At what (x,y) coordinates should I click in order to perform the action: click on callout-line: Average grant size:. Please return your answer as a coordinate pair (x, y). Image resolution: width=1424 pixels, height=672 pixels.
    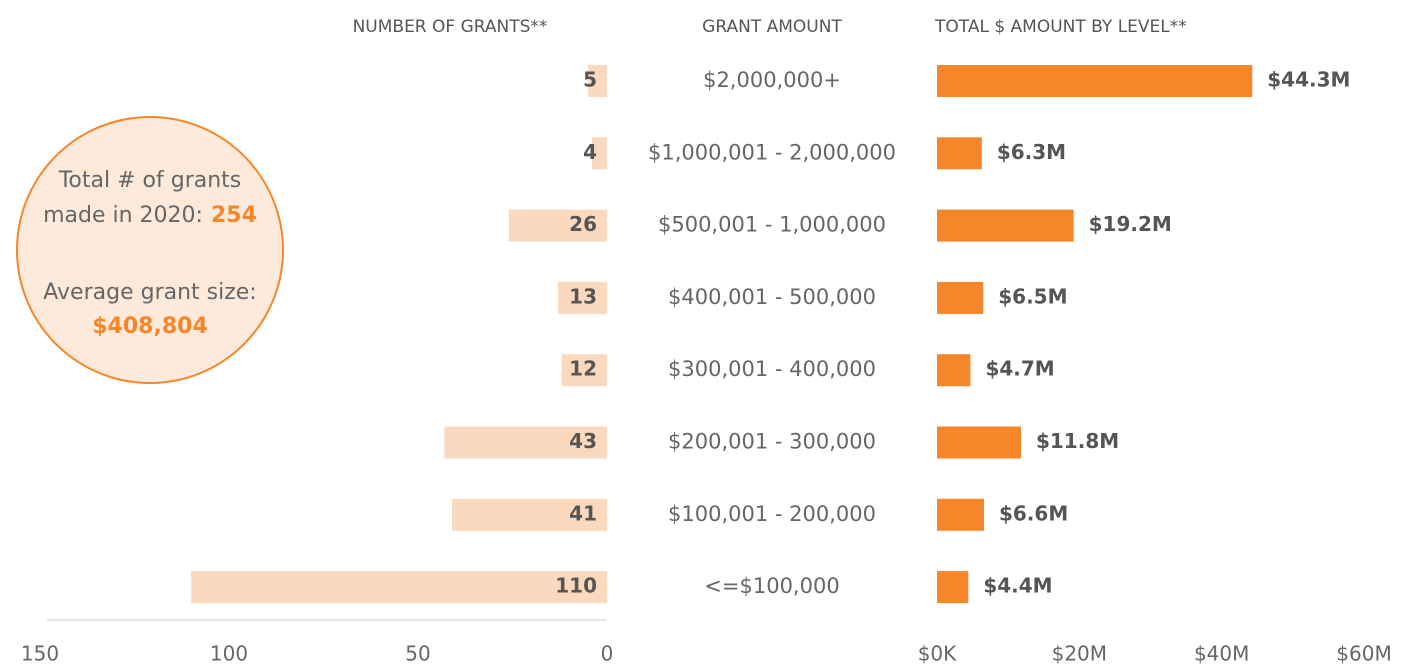
    Looking at the image, I should click on (149, 292).